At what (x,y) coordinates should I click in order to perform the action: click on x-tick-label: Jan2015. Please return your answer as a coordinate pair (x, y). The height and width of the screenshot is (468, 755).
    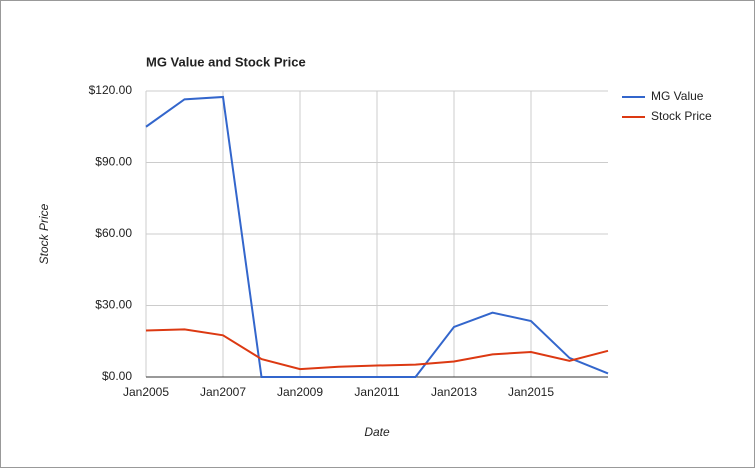
    Looking at the image, I should click on (531, 392).